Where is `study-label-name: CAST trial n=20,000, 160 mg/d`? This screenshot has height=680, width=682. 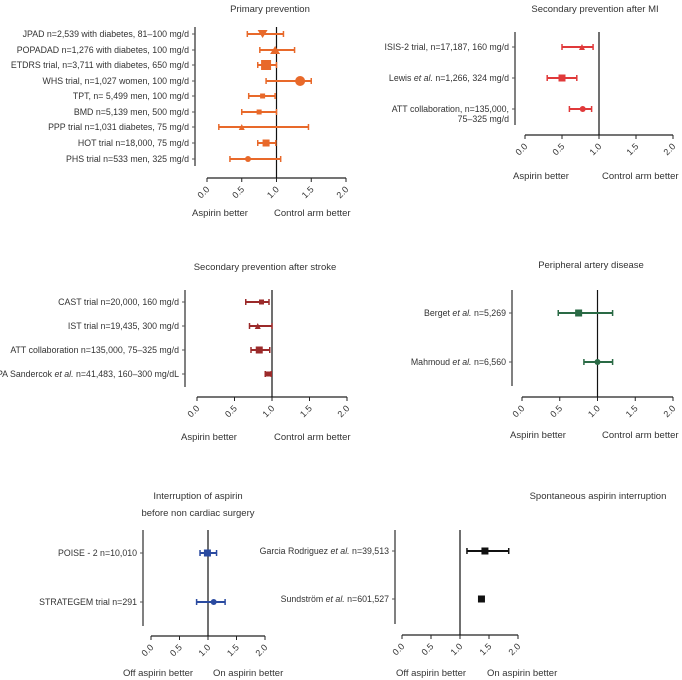
study-label-name: CAST trial n=20,000, 160 mg/d is located at coordinates (118, 302).